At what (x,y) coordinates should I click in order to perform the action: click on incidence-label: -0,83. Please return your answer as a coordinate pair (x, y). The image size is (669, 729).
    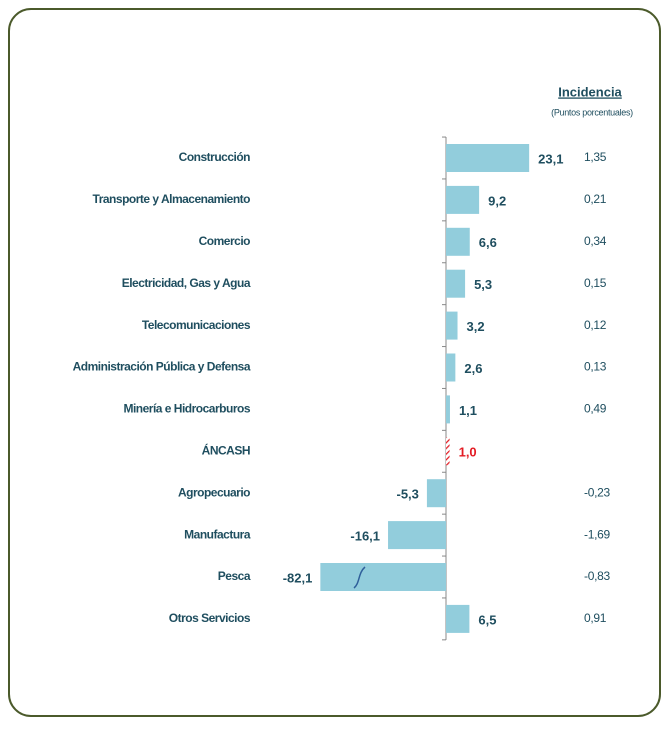
    Looking at the image, I should click on (597, 576).